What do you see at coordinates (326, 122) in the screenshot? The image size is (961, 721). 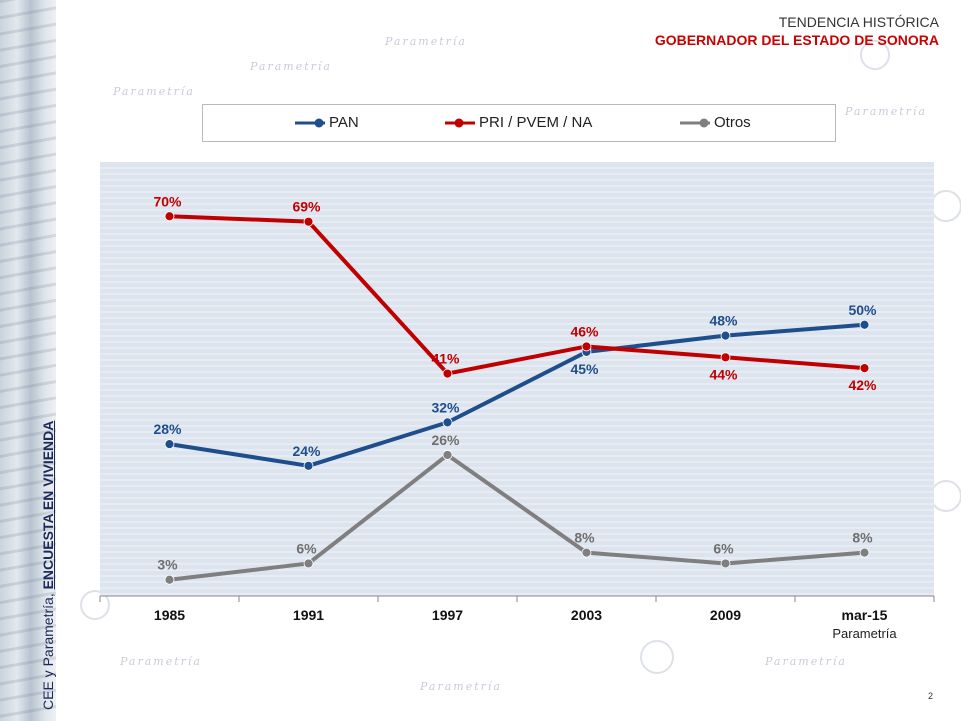 I see `legend-item-pan: PAN` at bounding box center [326, 122].